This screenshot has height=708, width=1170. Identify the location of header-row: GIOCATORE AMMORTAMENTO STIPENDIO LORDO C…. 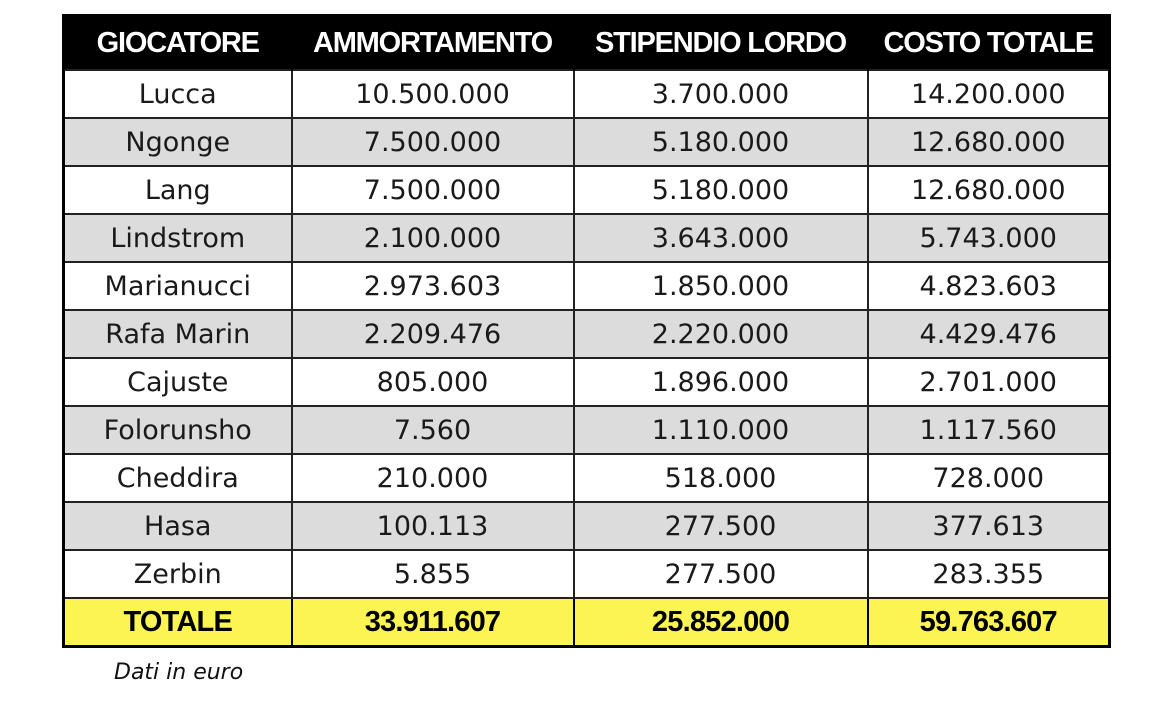
(587, 42).